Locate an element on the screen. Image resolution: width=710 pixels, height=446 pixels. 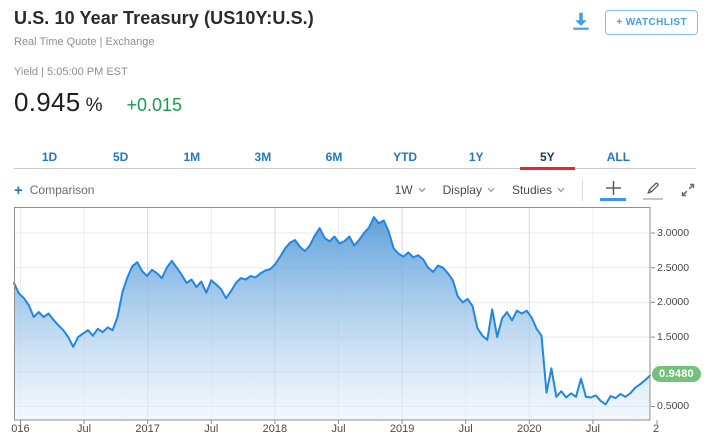
tool-underline is located at coordinates (653, 198).